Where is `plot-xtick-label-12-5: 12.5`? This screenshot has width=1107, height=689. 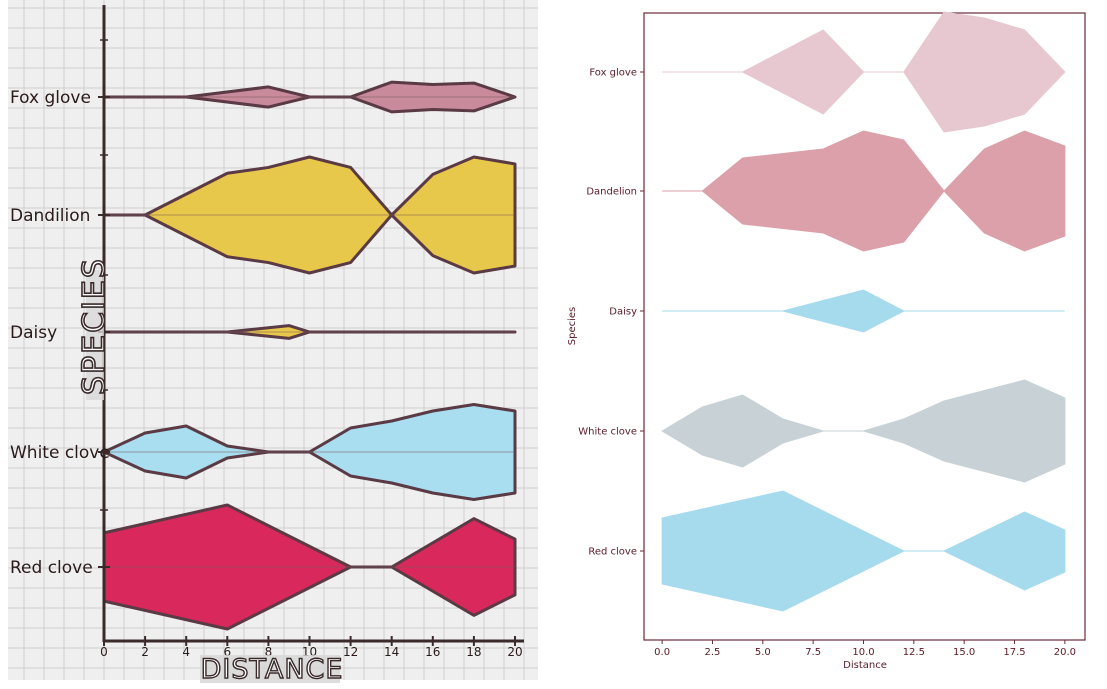
plot-xtick-label-12-5: 12.5 is located at coordinates (914, 652).